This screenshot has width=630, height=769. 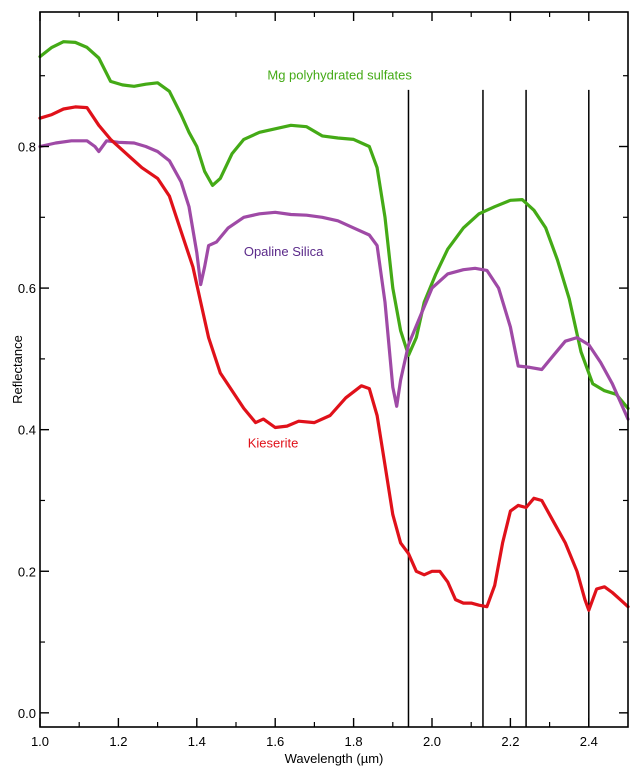 I want to click on y-tick-label: 0.8, so click(x=27, y=147).